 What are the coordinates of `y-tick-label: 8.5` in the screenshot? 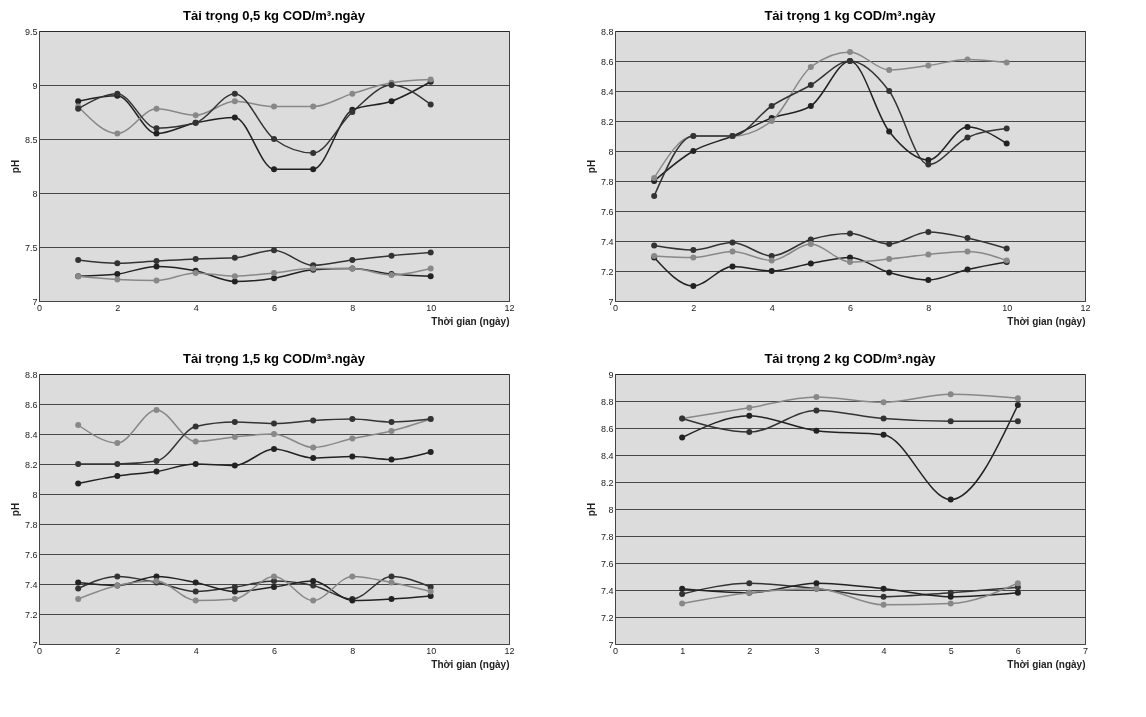 It's located at (31, 139).